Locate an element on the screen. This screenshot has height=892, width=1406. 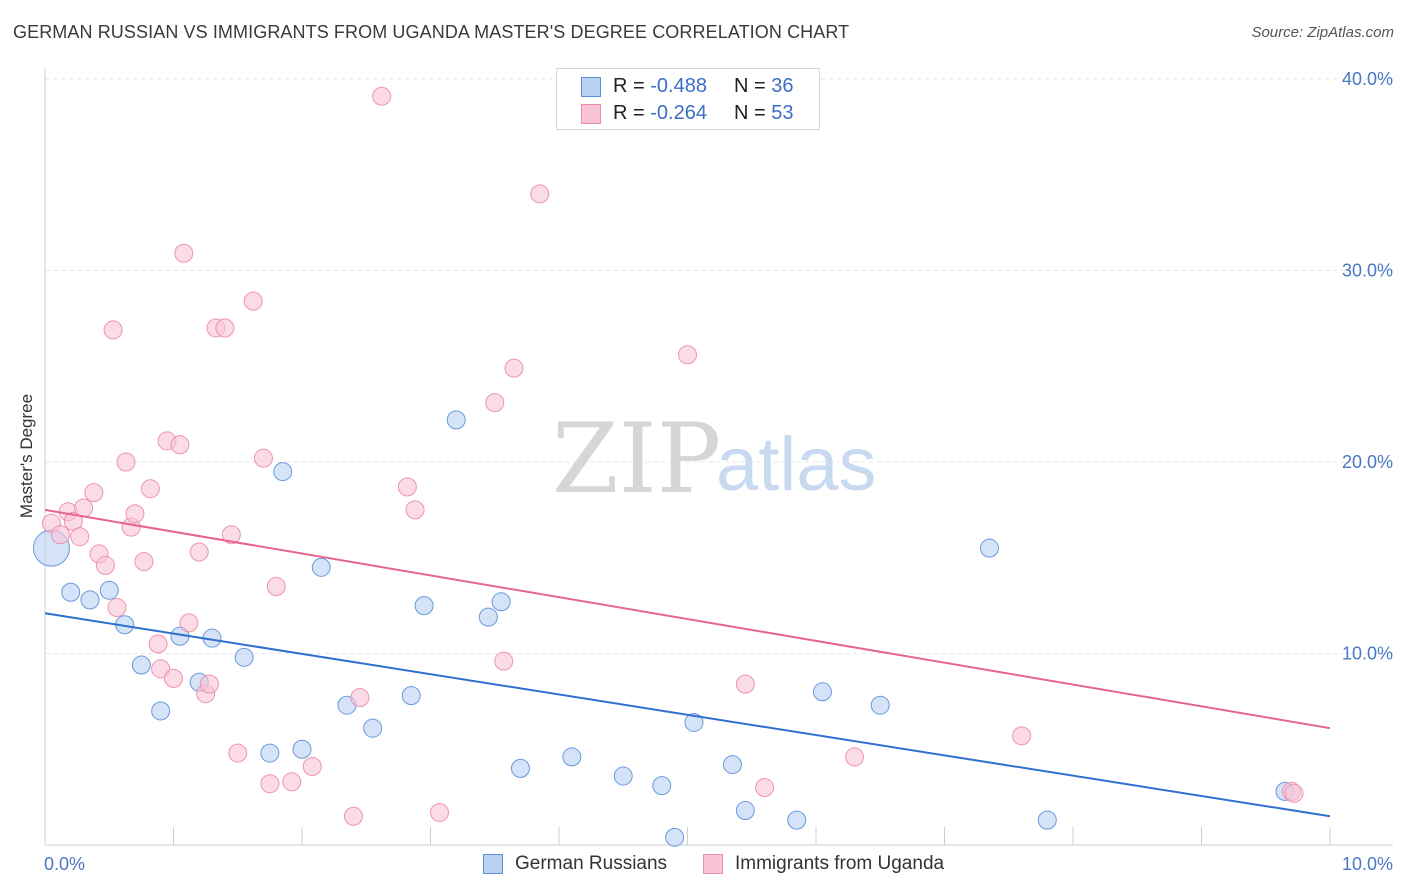
legend-r-value: -0.488 is located at coordinates (678, 86).